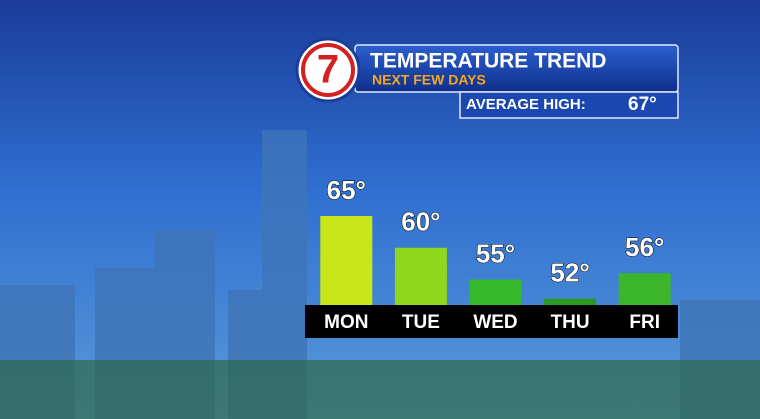 Image resolution: width=760 pixels, height=419 pixels. I want to click on logo-text: 7, so click(328, 70).